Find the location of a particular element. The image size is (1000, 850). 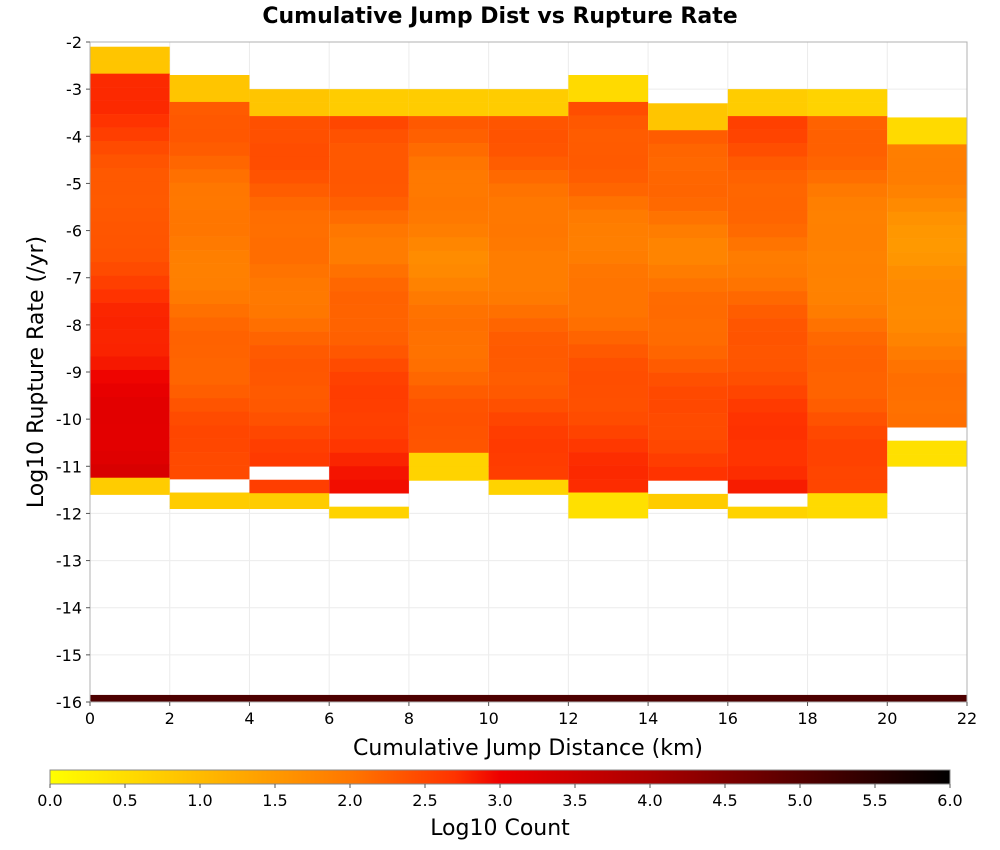

colorbar-tick-label: 3.0 is located at coordinates (499, 800).